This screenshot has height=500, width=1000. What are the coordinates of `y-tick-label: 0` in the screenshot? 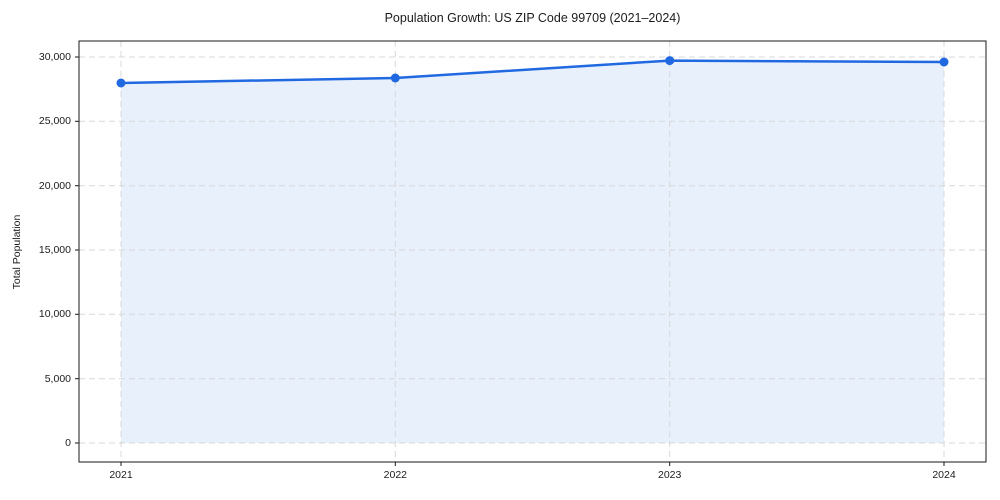 It's located at (68, 443).